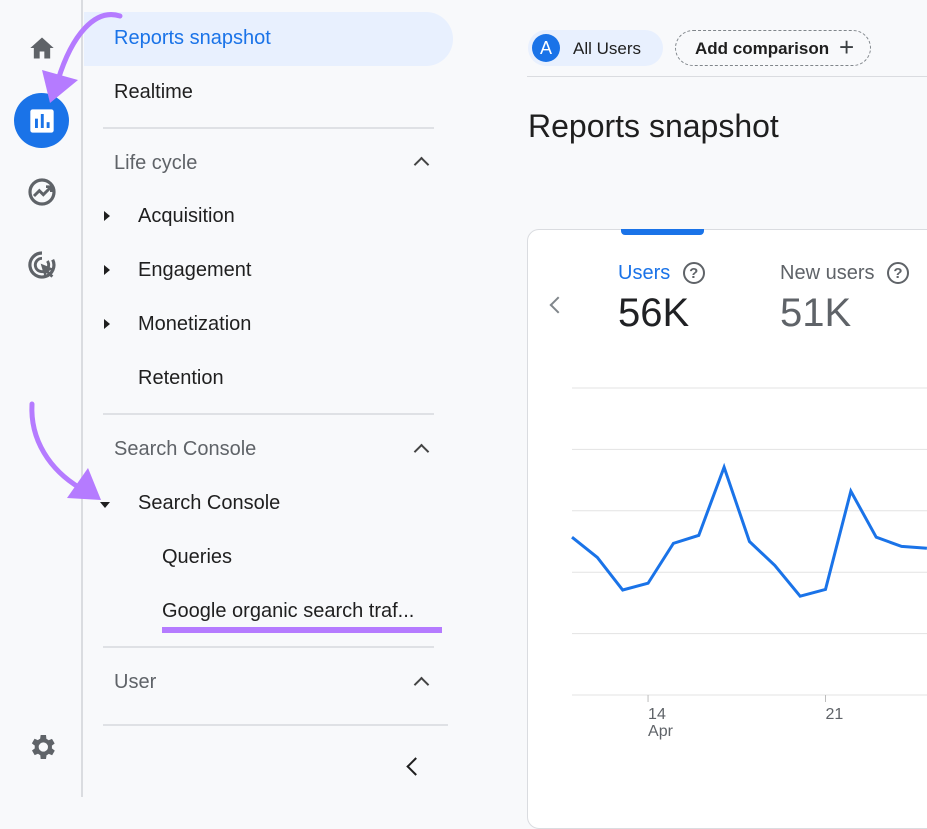  What do you see at coordinates (546, 48) in the screenshot?
I see `segment-avatar: A` at bounding box center [546, 48].